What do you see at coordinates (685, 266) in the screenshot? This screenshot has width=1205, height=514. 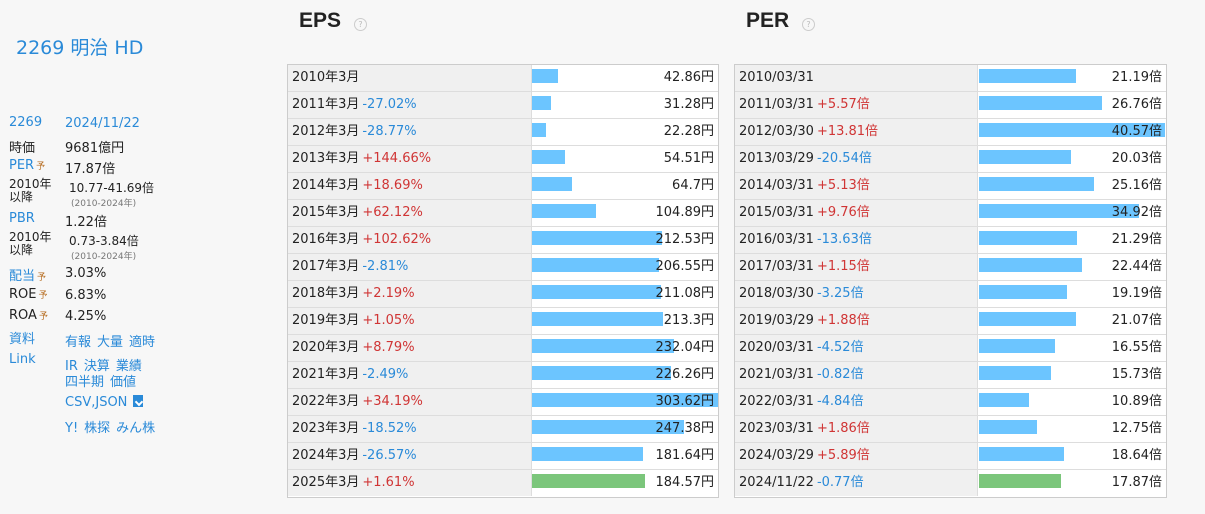 I see `eps-value: 206.55円` at bounding box center [685, 266].